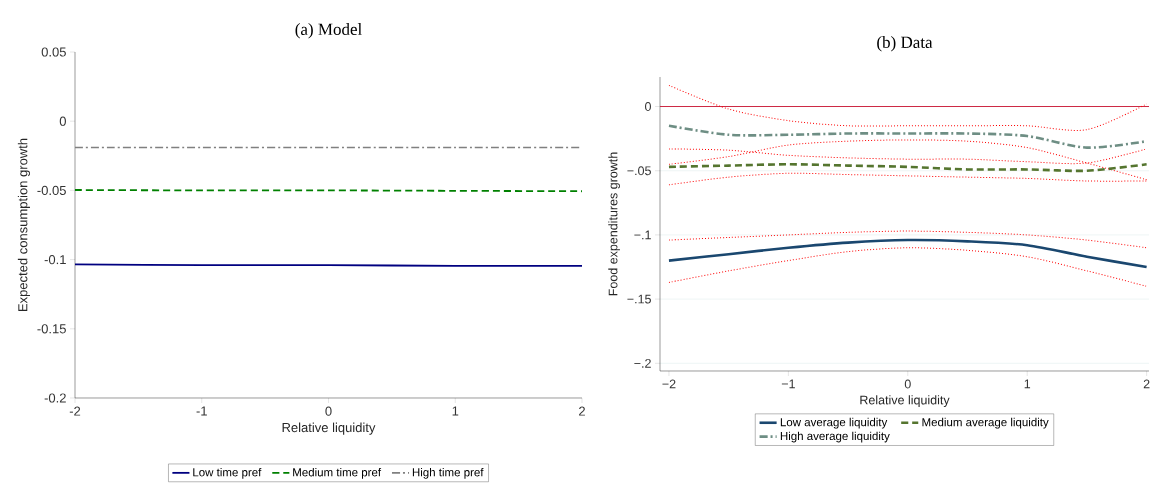 Image resolution: width=1151 pixels, height=491 pixels. What do you see at coordinates (669, 384) in the screenshot?
I see `x-tick-label: −2` at bounding box center [669, 384].